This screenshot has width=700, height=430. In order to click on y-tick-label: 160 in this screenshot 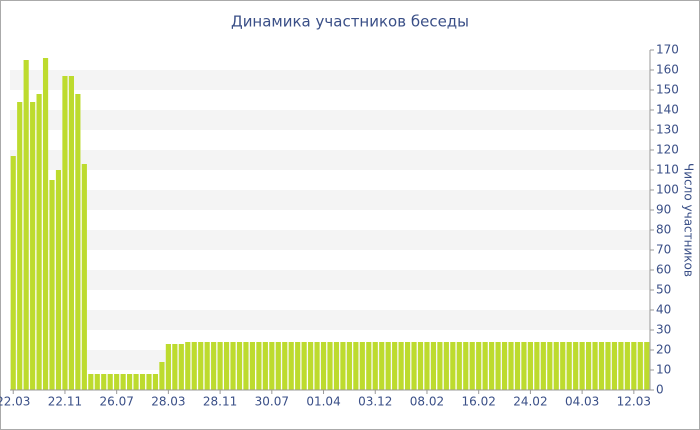, I will do `click(667, 70)`.